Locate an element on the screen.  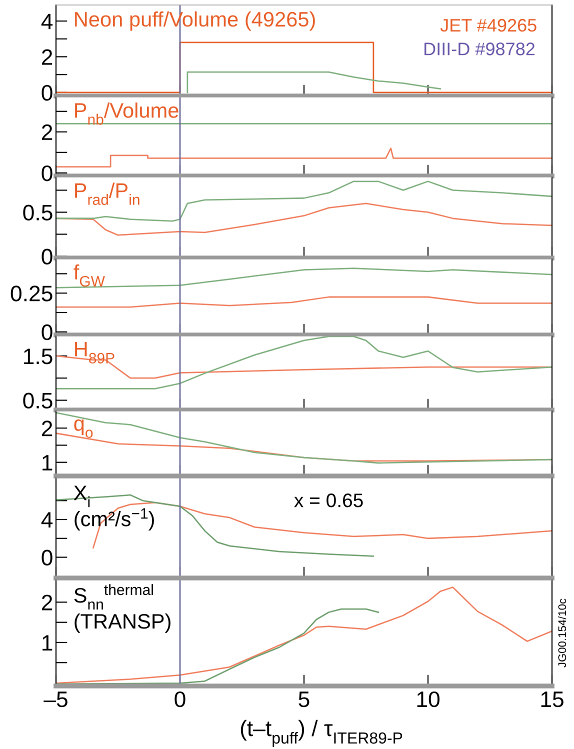
annotation: x = 0.65 is located at coordinates (328, 501).